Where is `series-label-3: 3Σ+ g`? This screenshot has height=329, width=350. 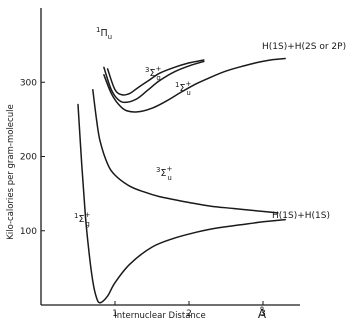
series-label-3: 3Σ+ g is located at coordinates (153, 73).